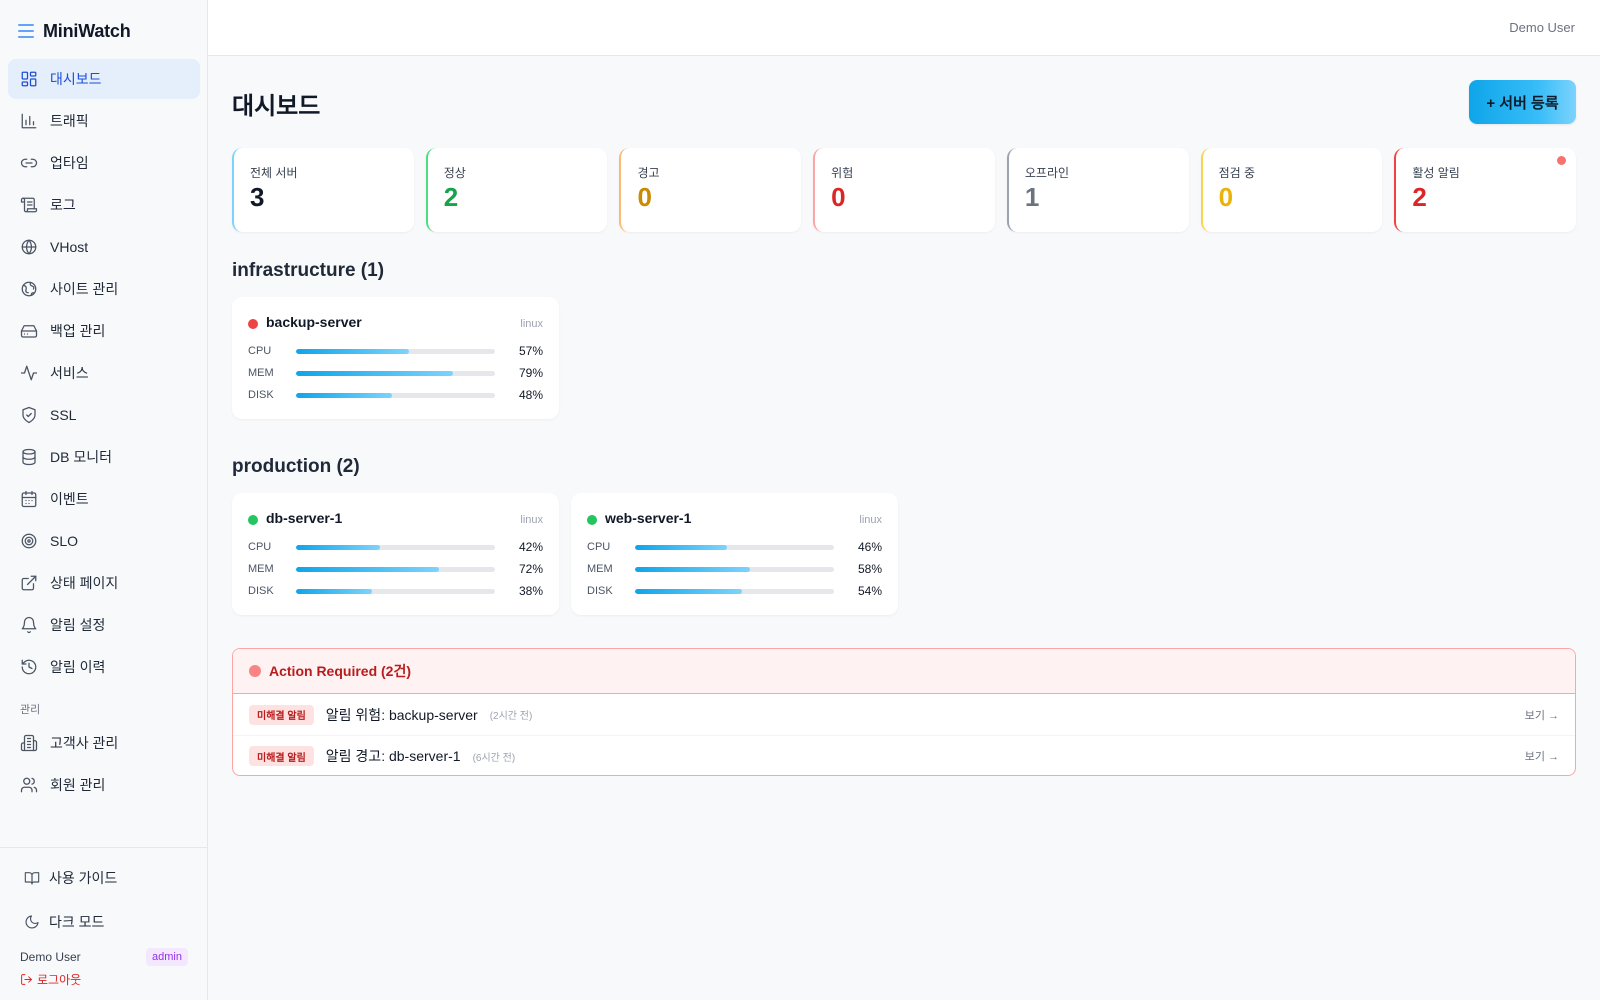 Image resolution: width=1600 pixels, height=1000 pixels. What do you see at coordinates (29, 289) in the screenshot?
I see `sites-globe-icon` at bounding box center [29, 289].